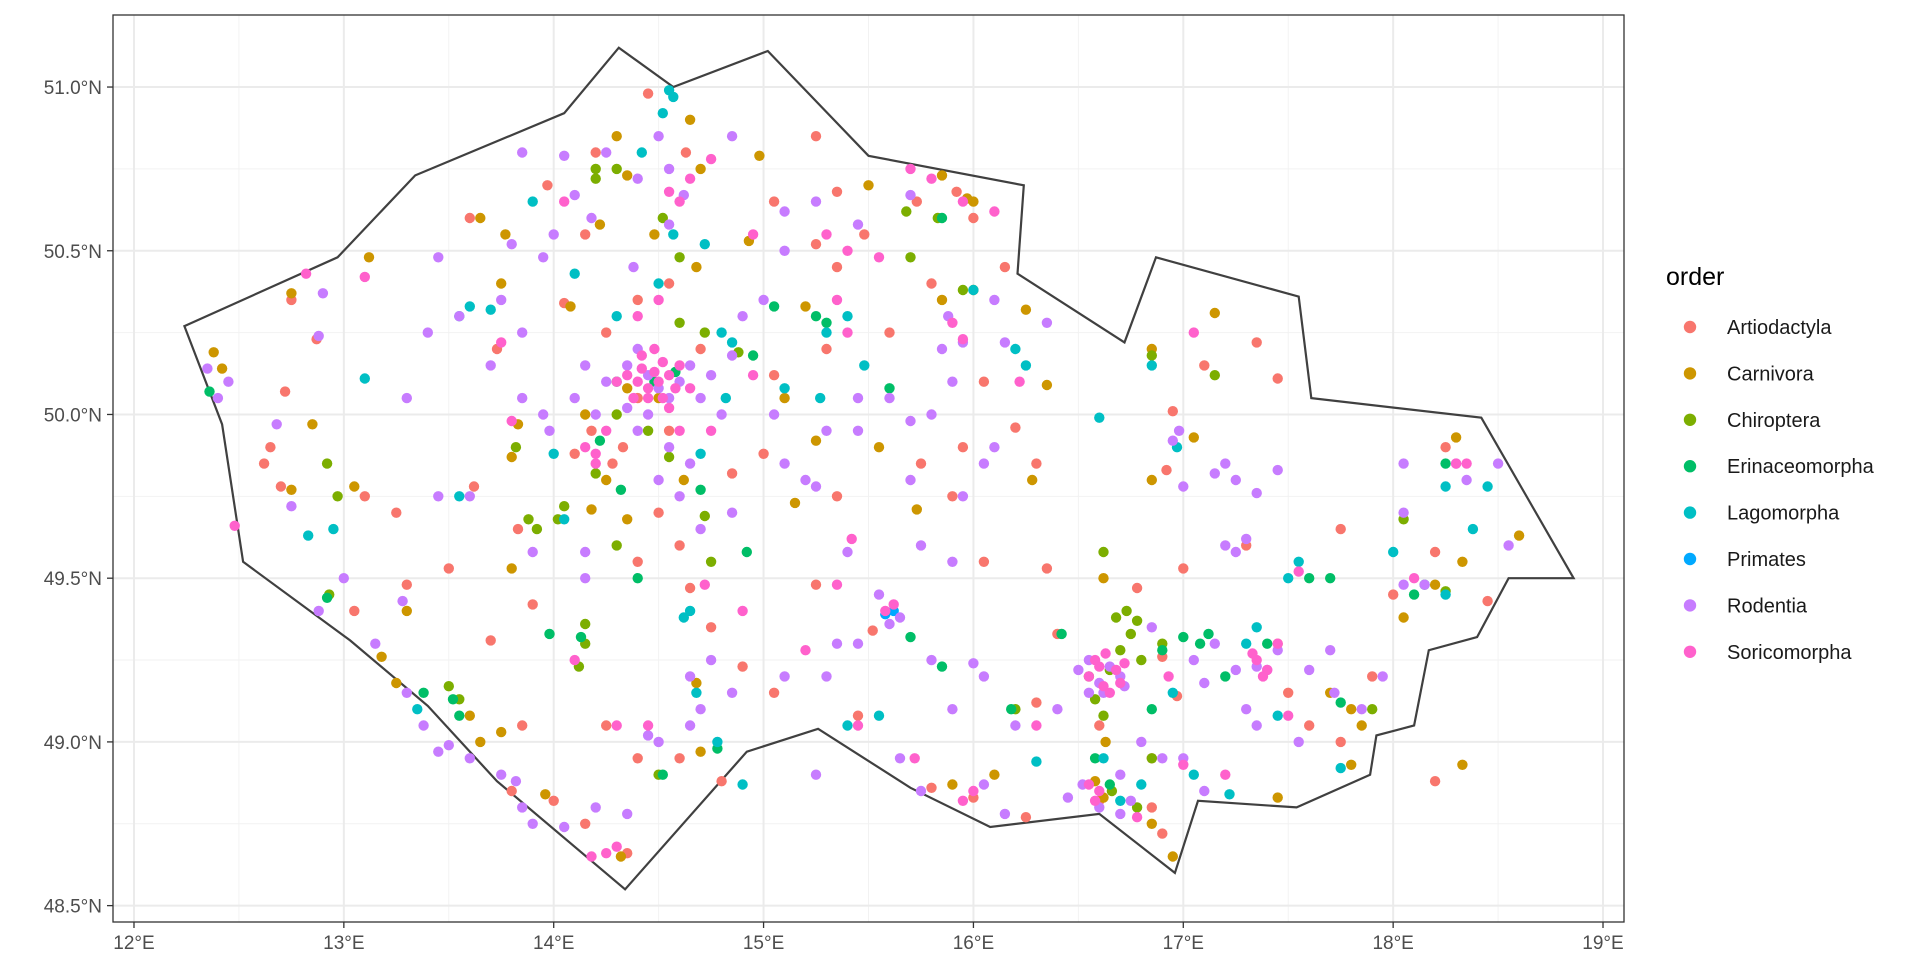 The height and width of the screenshot is (960, 1920). What do you see at coordinates (763, 943) in the screenshot?
I see `x-tick-label: 15°E` at bounding box center [763, 943].